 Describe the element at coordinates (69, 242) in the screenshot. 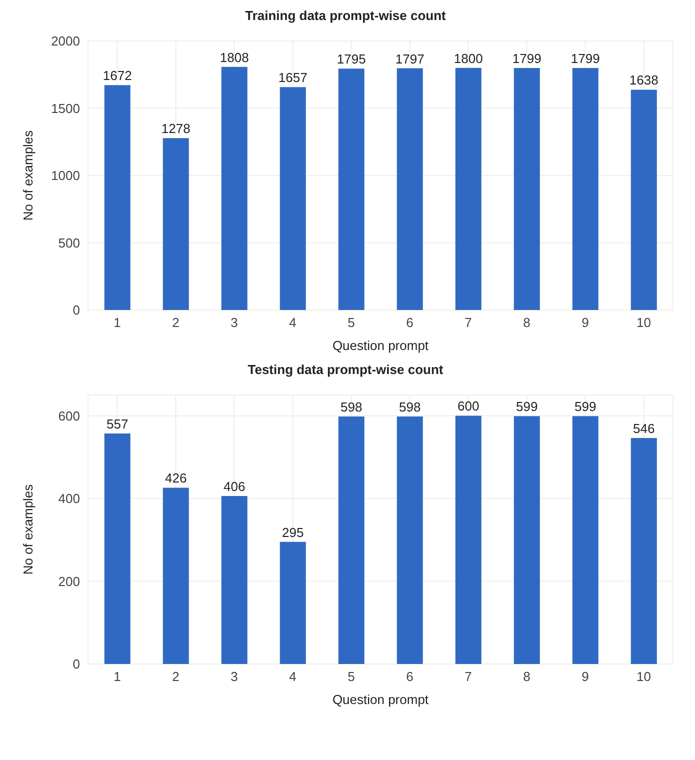

I see `y-tick-label: 500` at that location.